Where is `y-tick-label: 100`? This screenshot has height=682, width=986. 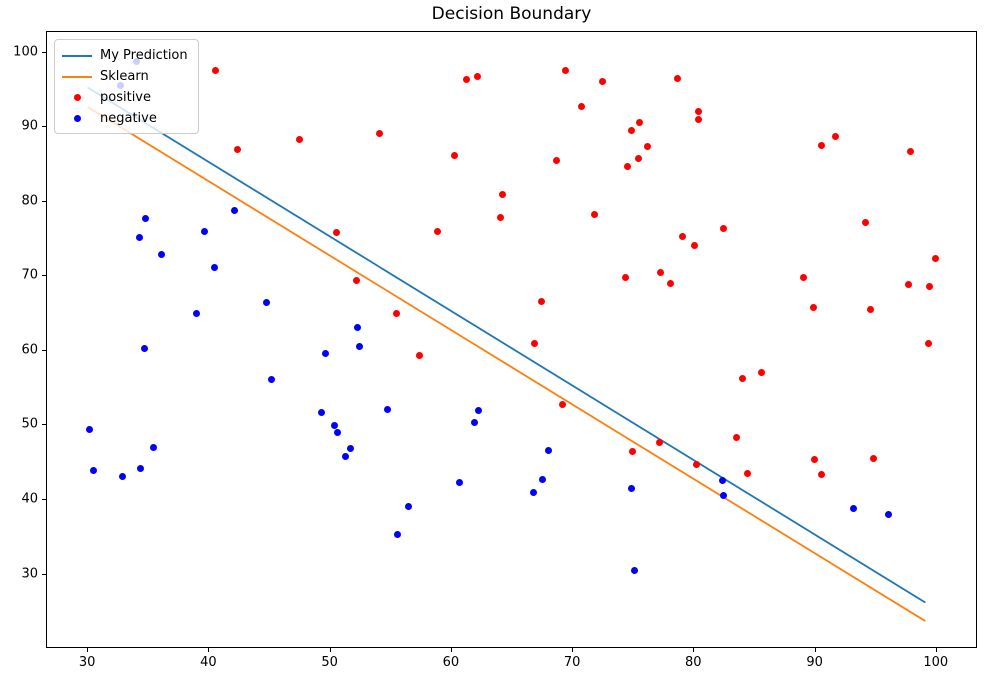 y-tick-label: 100 is located at coordinates (25, 52).